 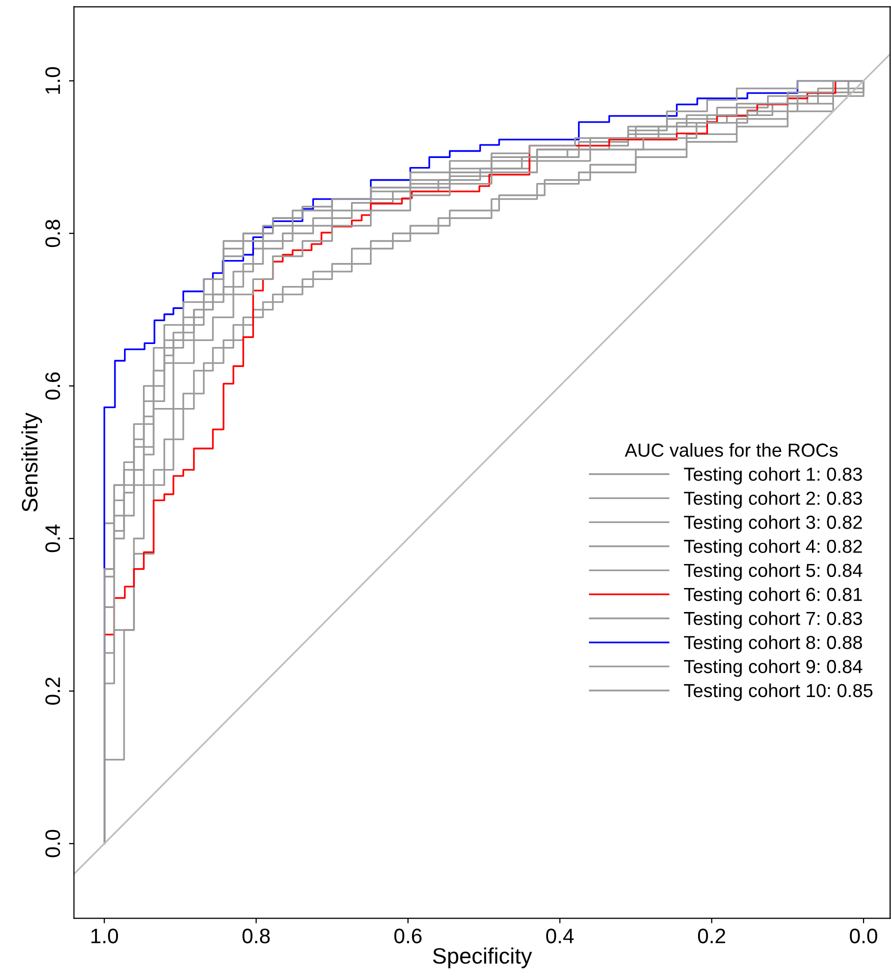 I want to click on x-tick-label: 0.2, so click(x=712, y=936).